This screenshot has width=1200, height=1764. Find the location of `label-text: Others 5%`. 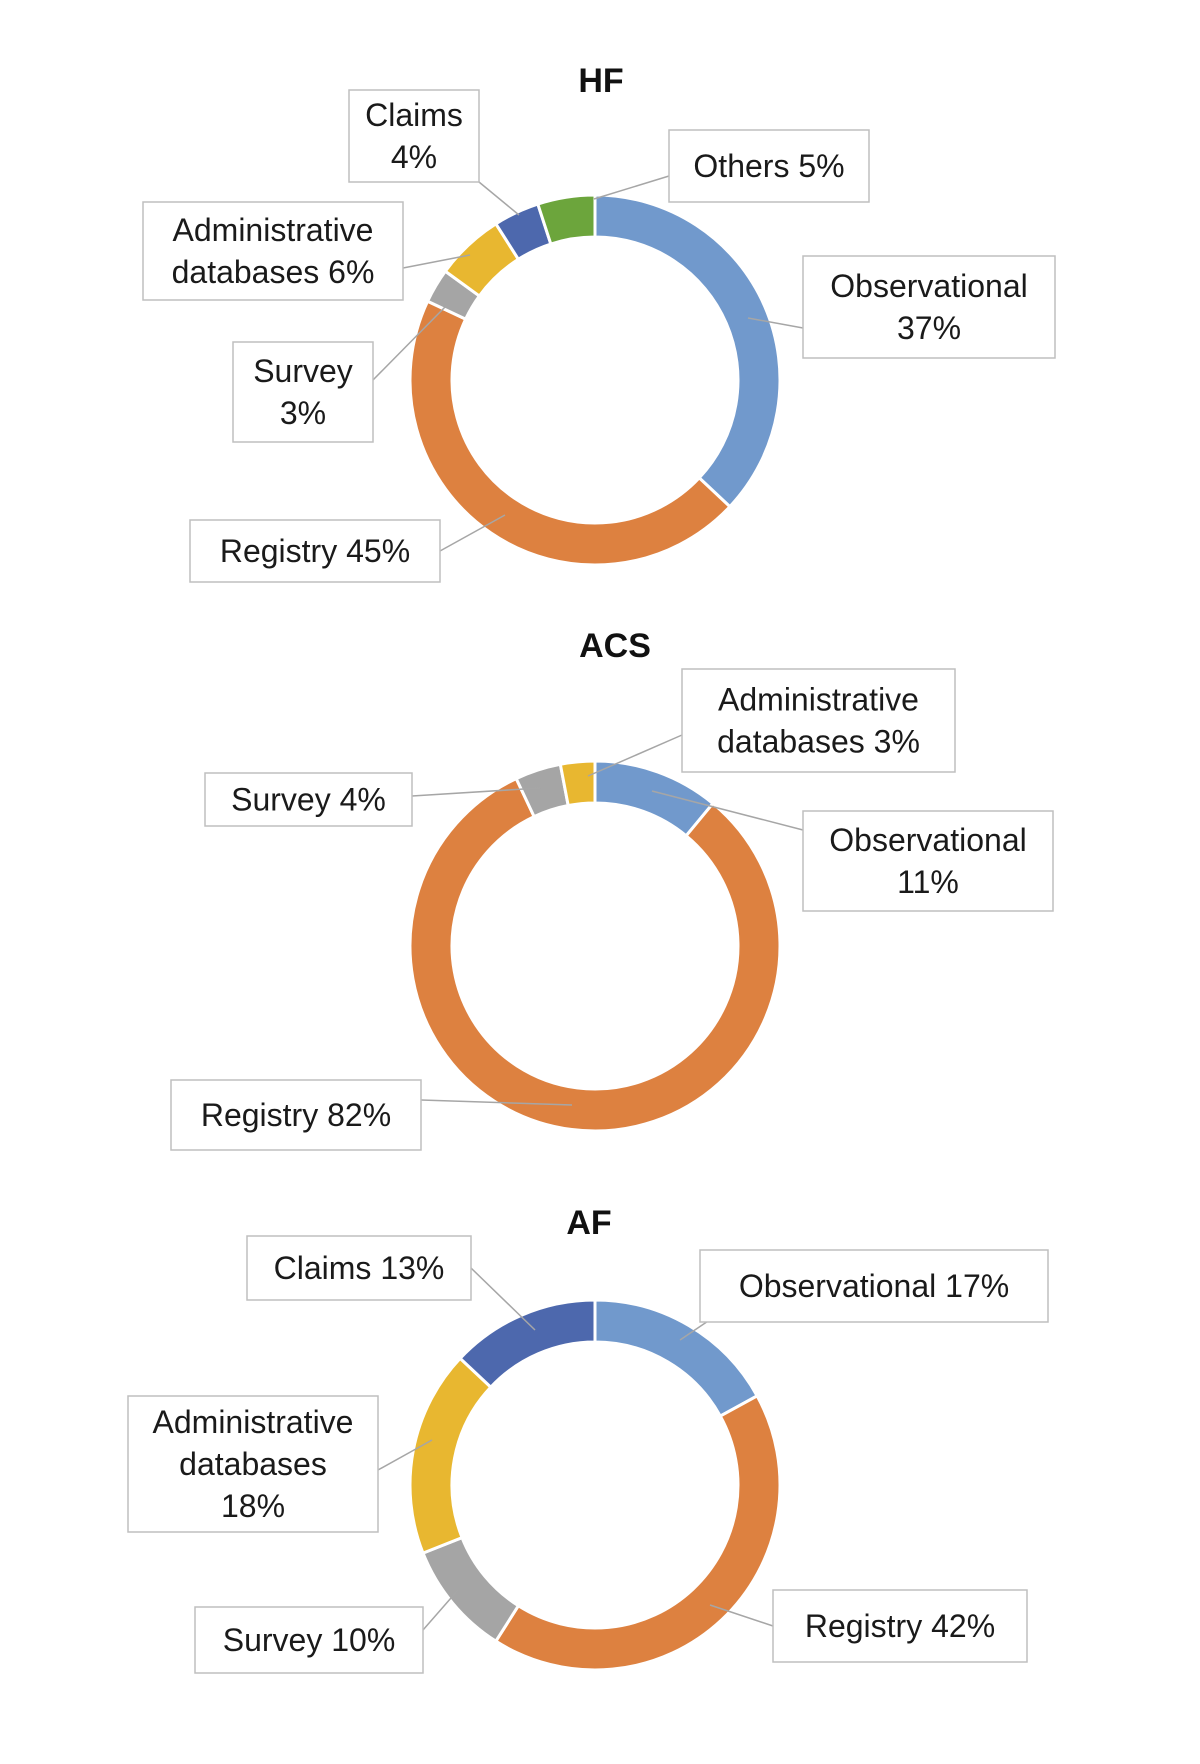

label-text: Others 5% is located at coordinates (768, 166).